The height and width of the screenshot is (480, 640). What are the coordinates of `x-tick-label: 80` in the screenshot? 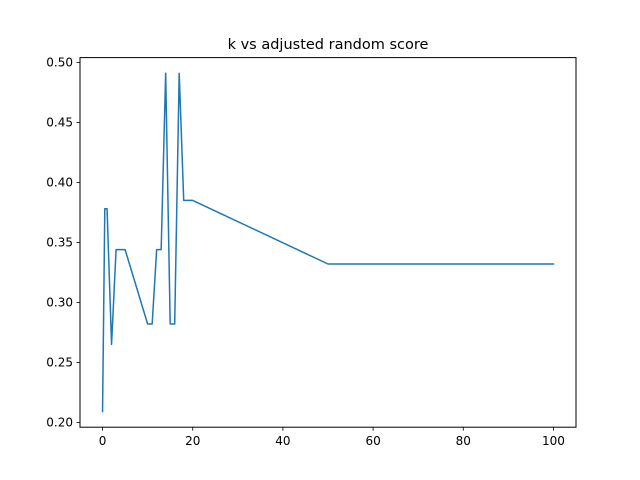 It's located at (463, 441).